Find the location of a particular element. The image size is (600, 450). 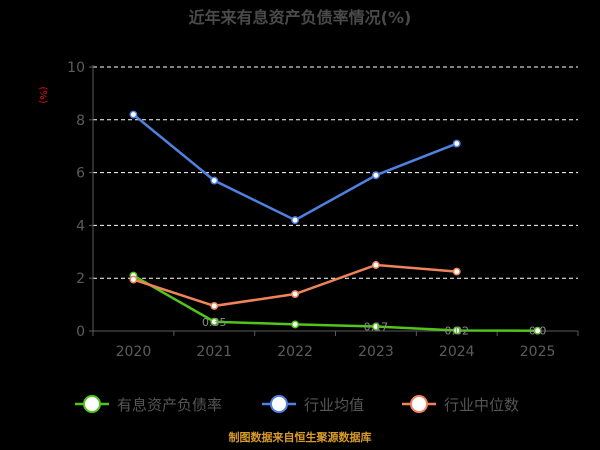

y-tick-label: 6 is located at coordinates (80, 174).